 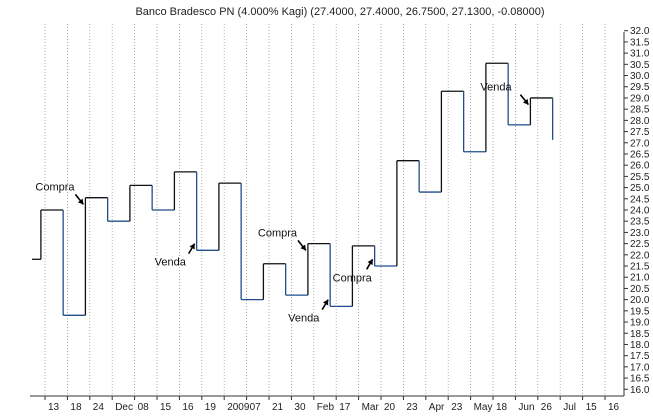 I want to click on y-tick-label-23: 27.5, so click(x=640, y=132).